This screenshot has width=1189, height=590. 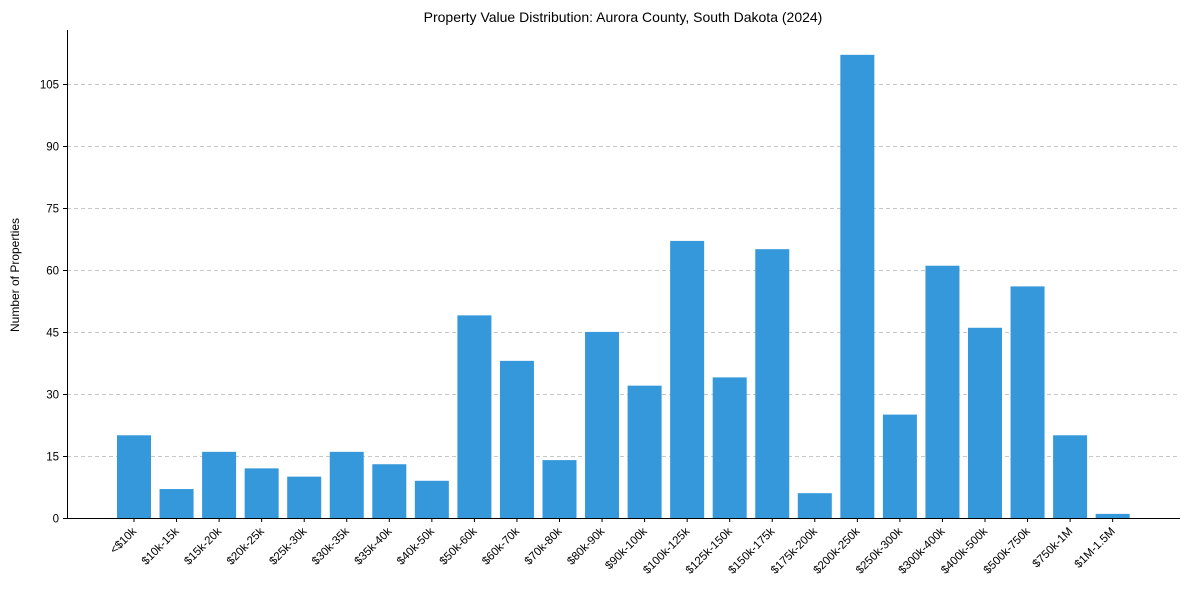 What do you see at coordinates (246, 546) in the screenshot?
I see `x-tick-label: $20k-25k` at bounding box center [246, 546].